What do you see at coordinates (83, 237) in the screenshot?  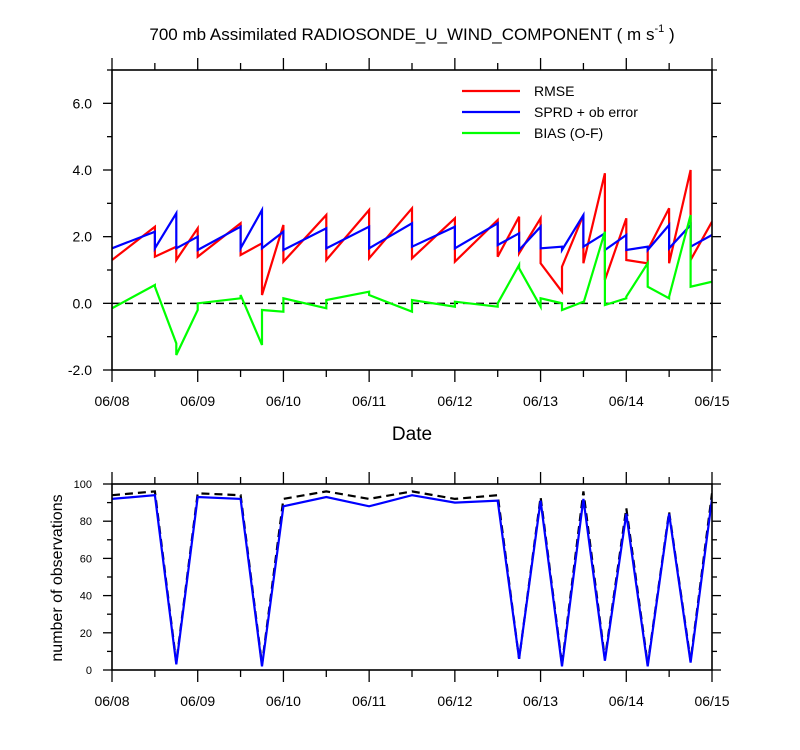 I see `top-y-tick-label: 2.0` at bounding box center [83, 237].